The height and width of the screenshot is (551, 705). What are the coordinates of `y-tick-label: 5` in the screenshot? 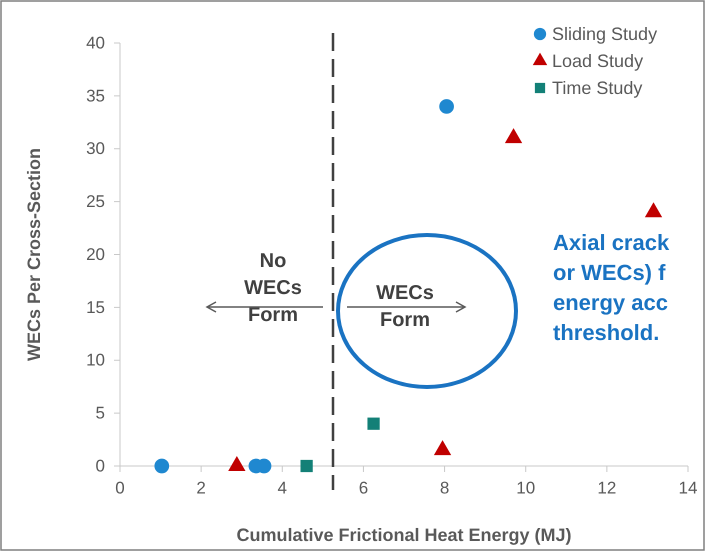 It's located at (100, 413).